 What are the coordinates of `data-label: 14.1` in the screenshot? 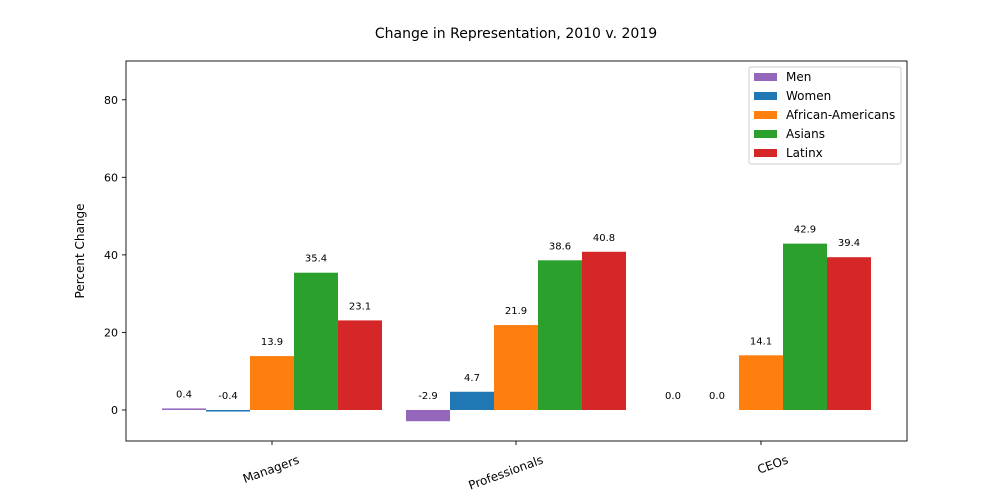 It's located at (761, 341).